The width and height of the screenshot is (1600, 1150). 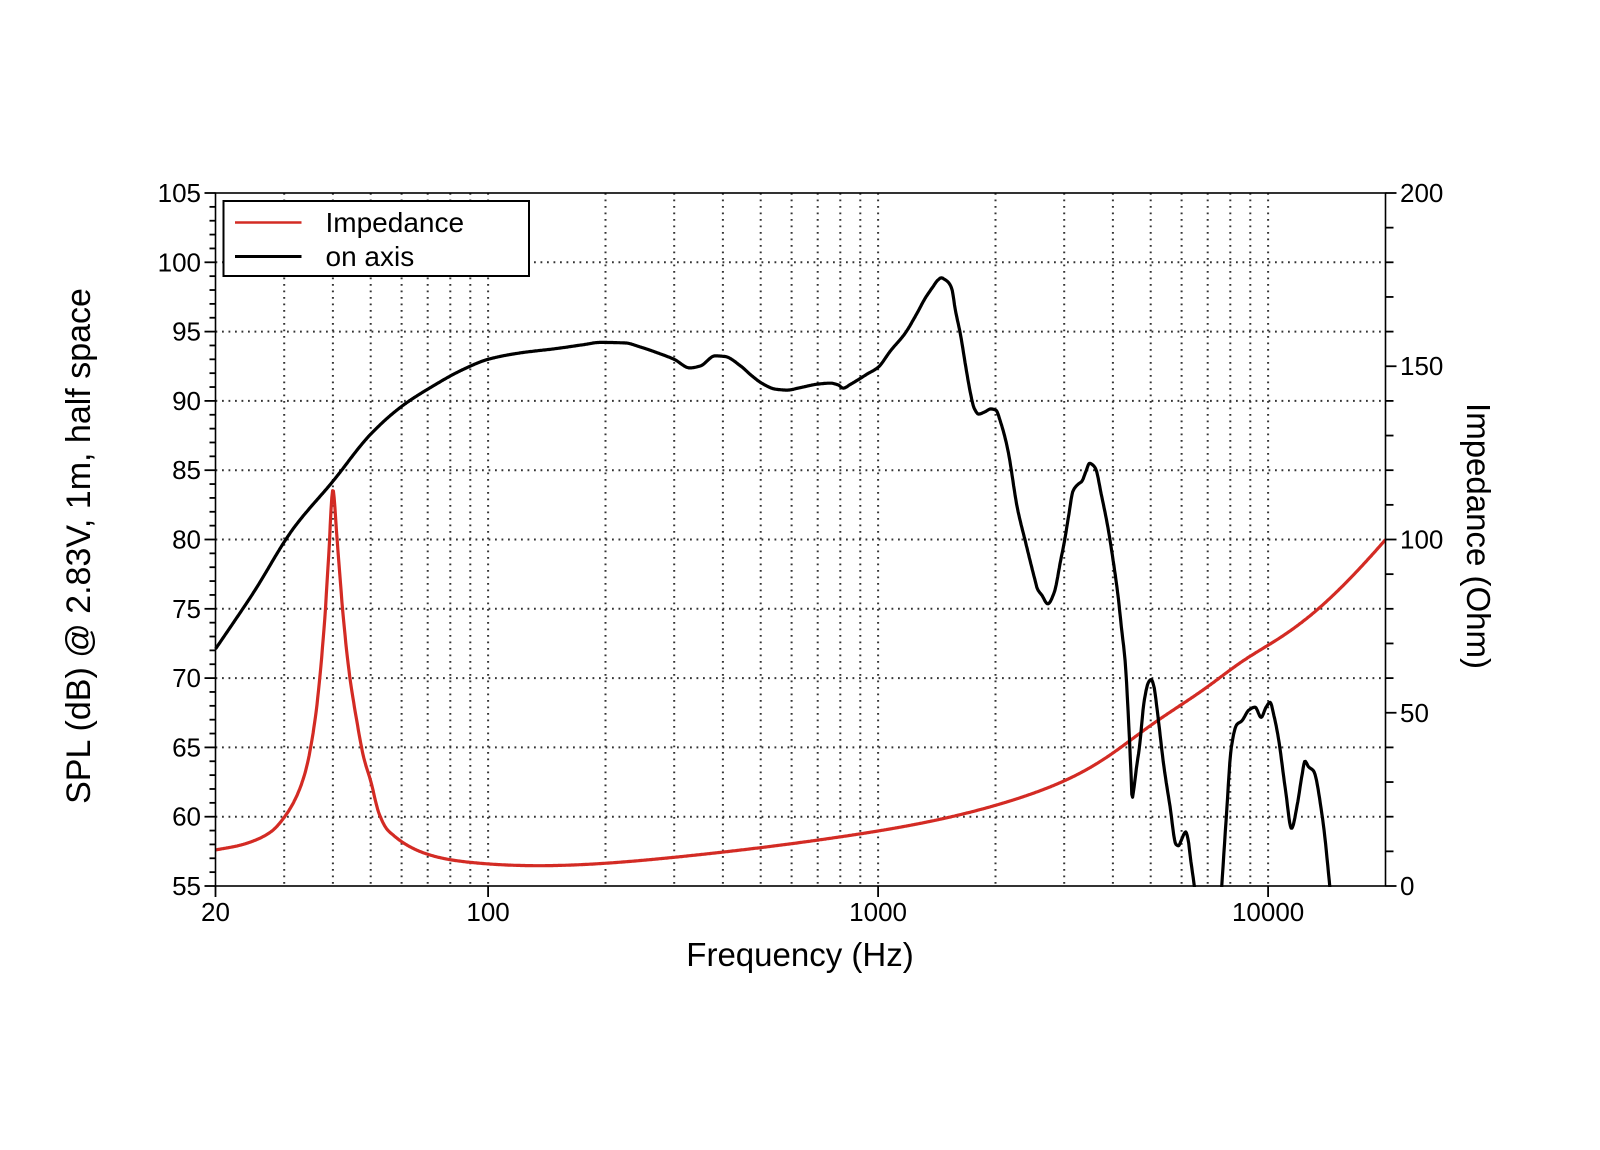 I want to click on svg-text: 85, so click(x=186, y=470).